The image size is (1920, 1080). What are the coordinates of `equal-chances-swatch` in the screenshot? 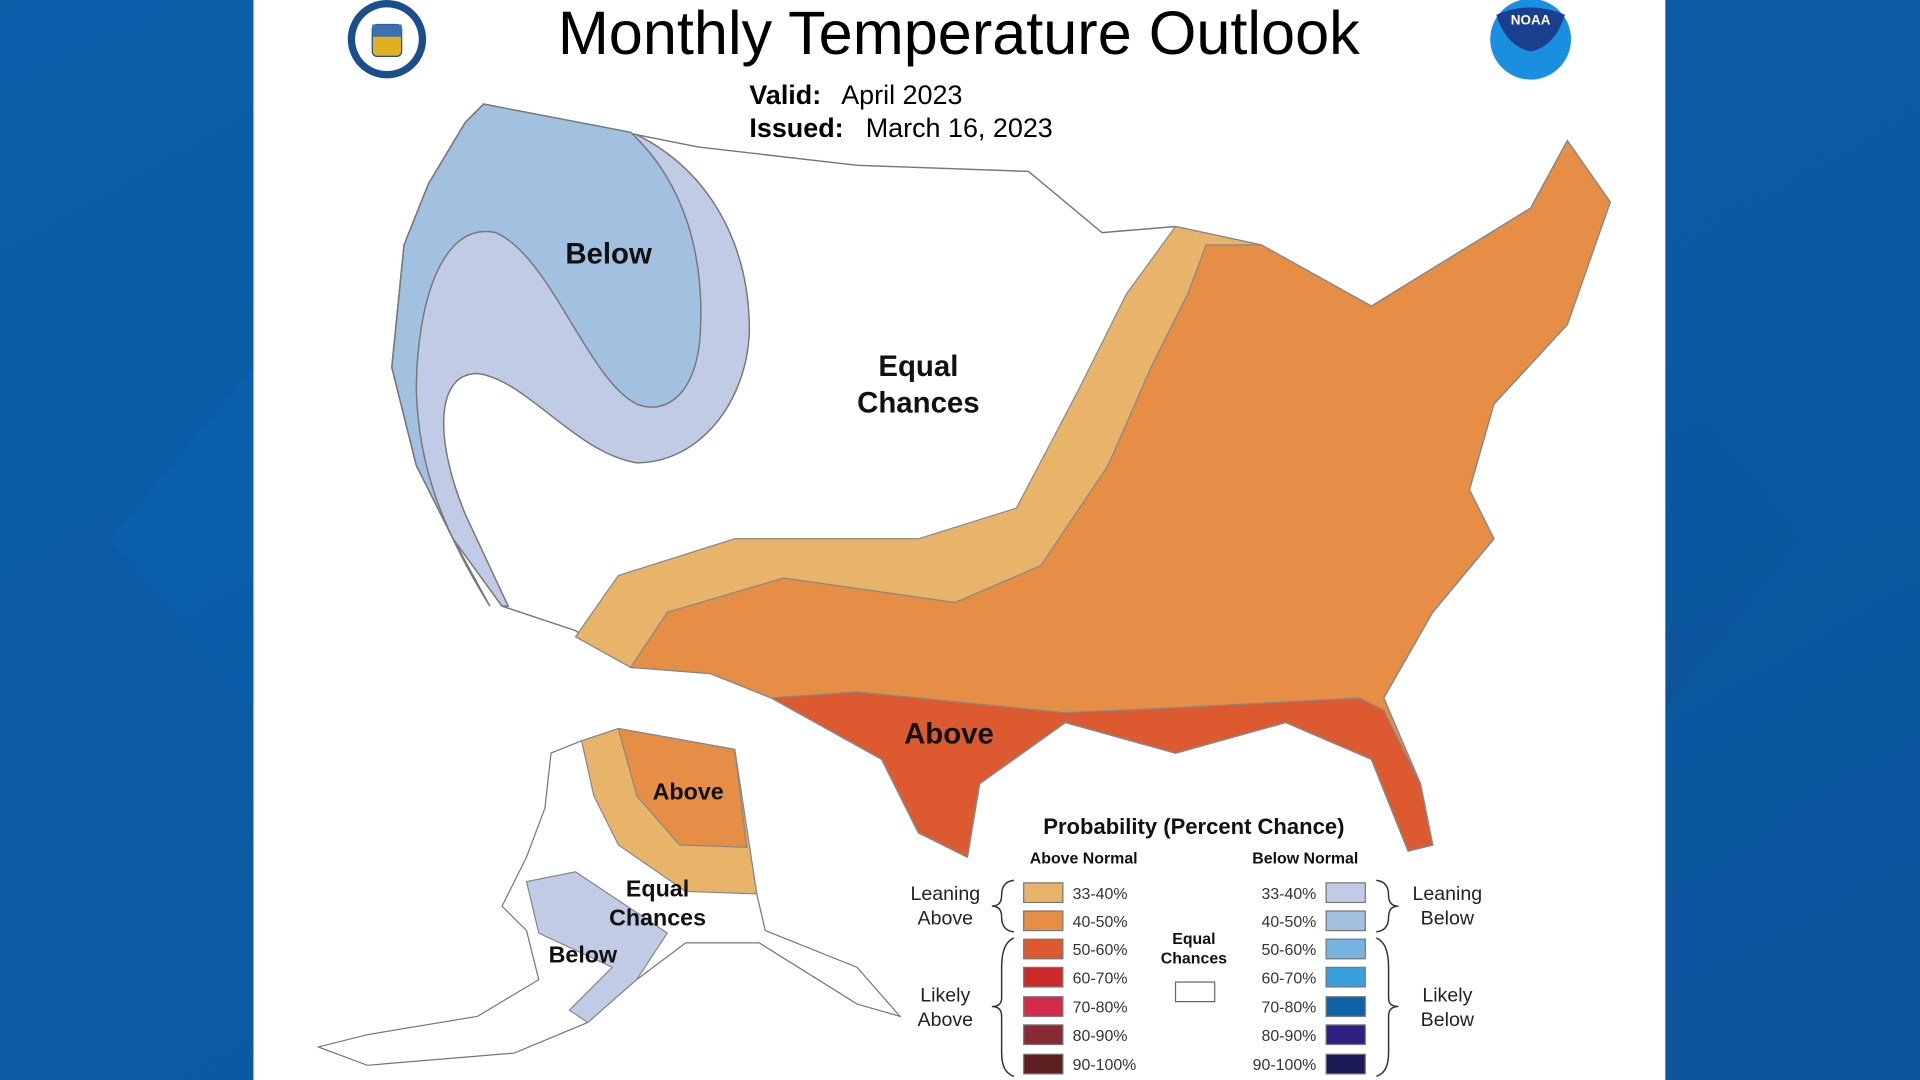 It's located at (1195, 992).